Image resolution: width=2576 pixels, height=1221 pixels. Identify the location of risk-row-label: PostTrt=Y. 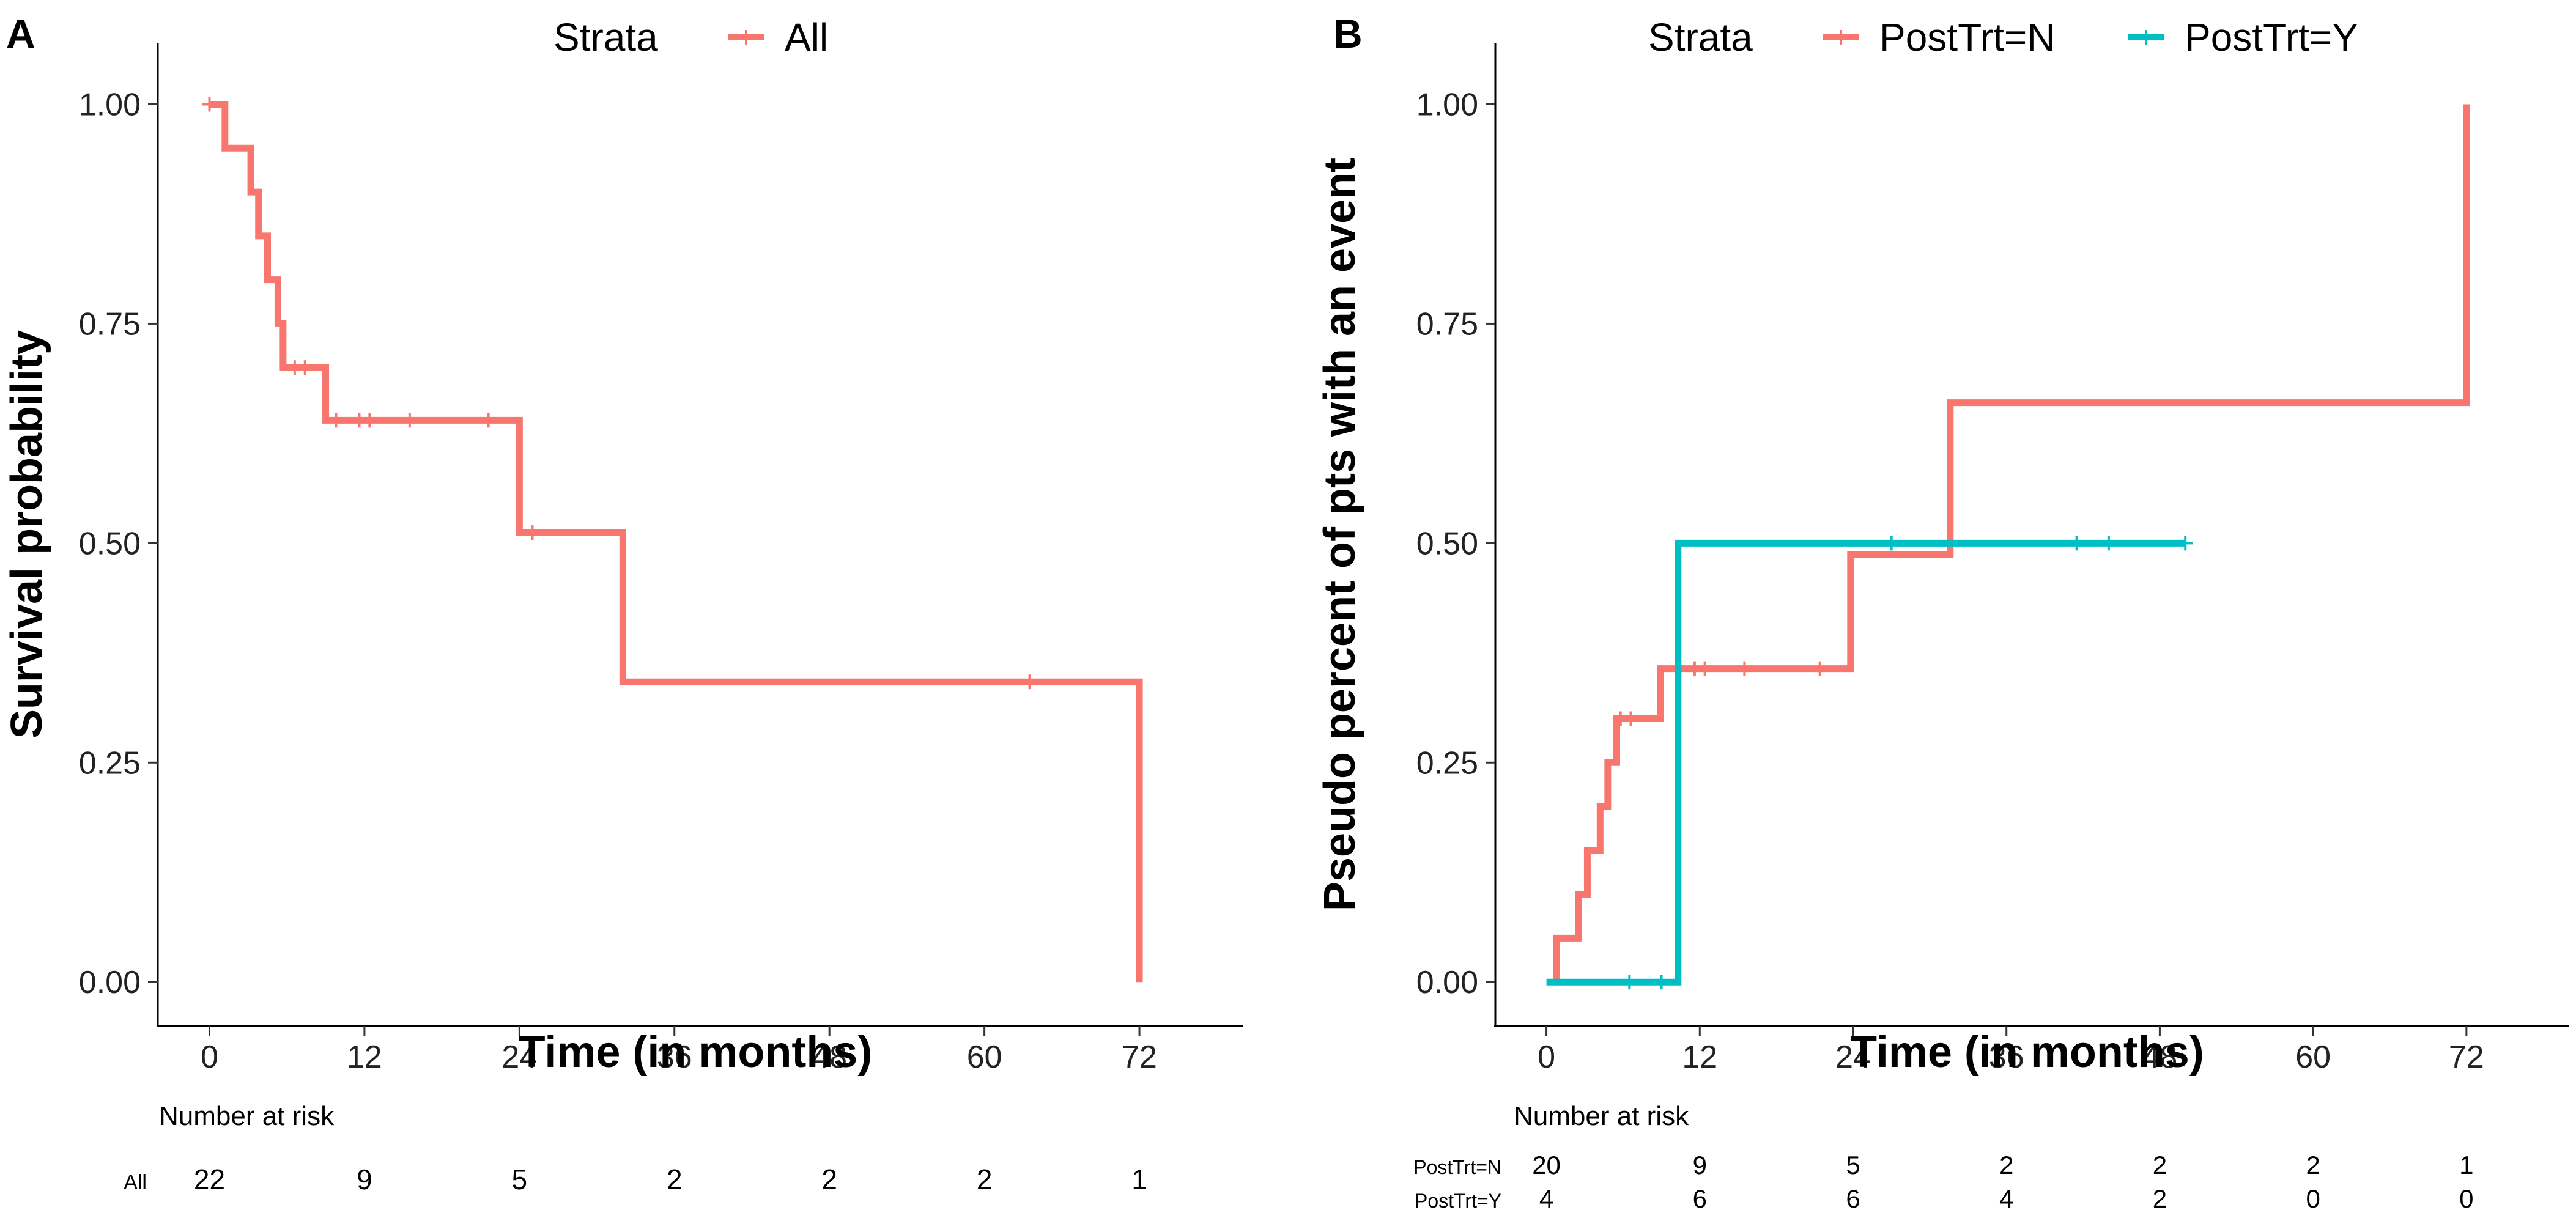
(1458, 1201).